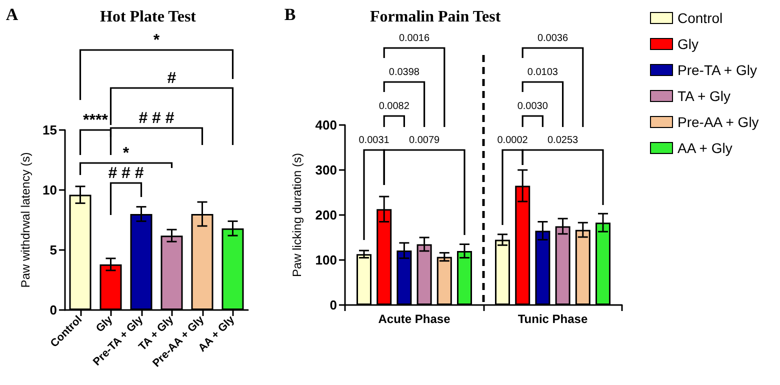 The width and height of the screenshot is (780, 385). I want to click on legend-label: Pre-AA + Gly, so click(718, 122).